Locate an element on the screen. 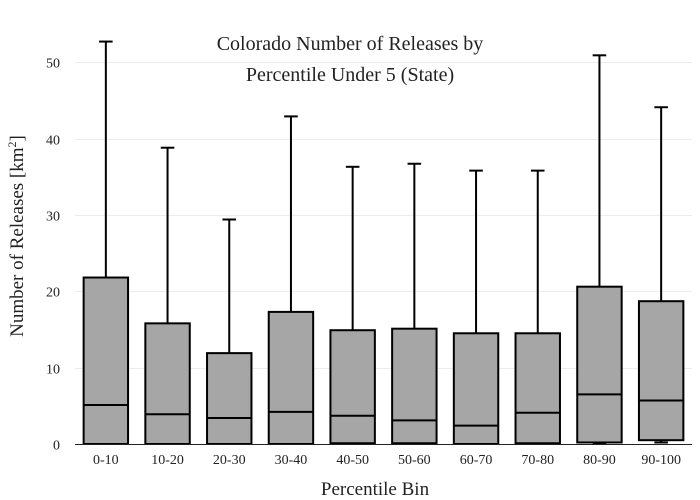 The height and width of the screenshot is (500, 700). x-tick-label: 60-70 is located at coordinates (476, 460).